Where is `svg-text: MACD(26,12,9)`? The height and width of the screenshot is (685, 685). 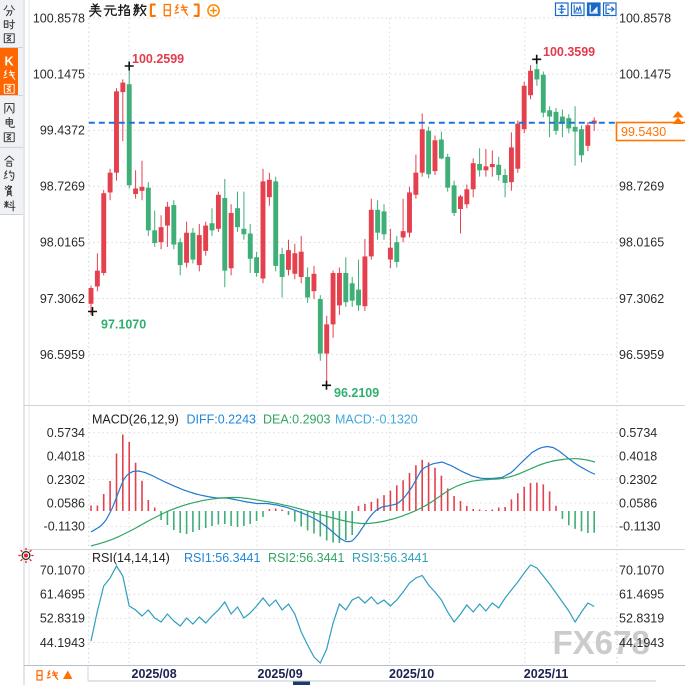
svg-text: MACD(26,12,9) is located at coordinates (135, 420).